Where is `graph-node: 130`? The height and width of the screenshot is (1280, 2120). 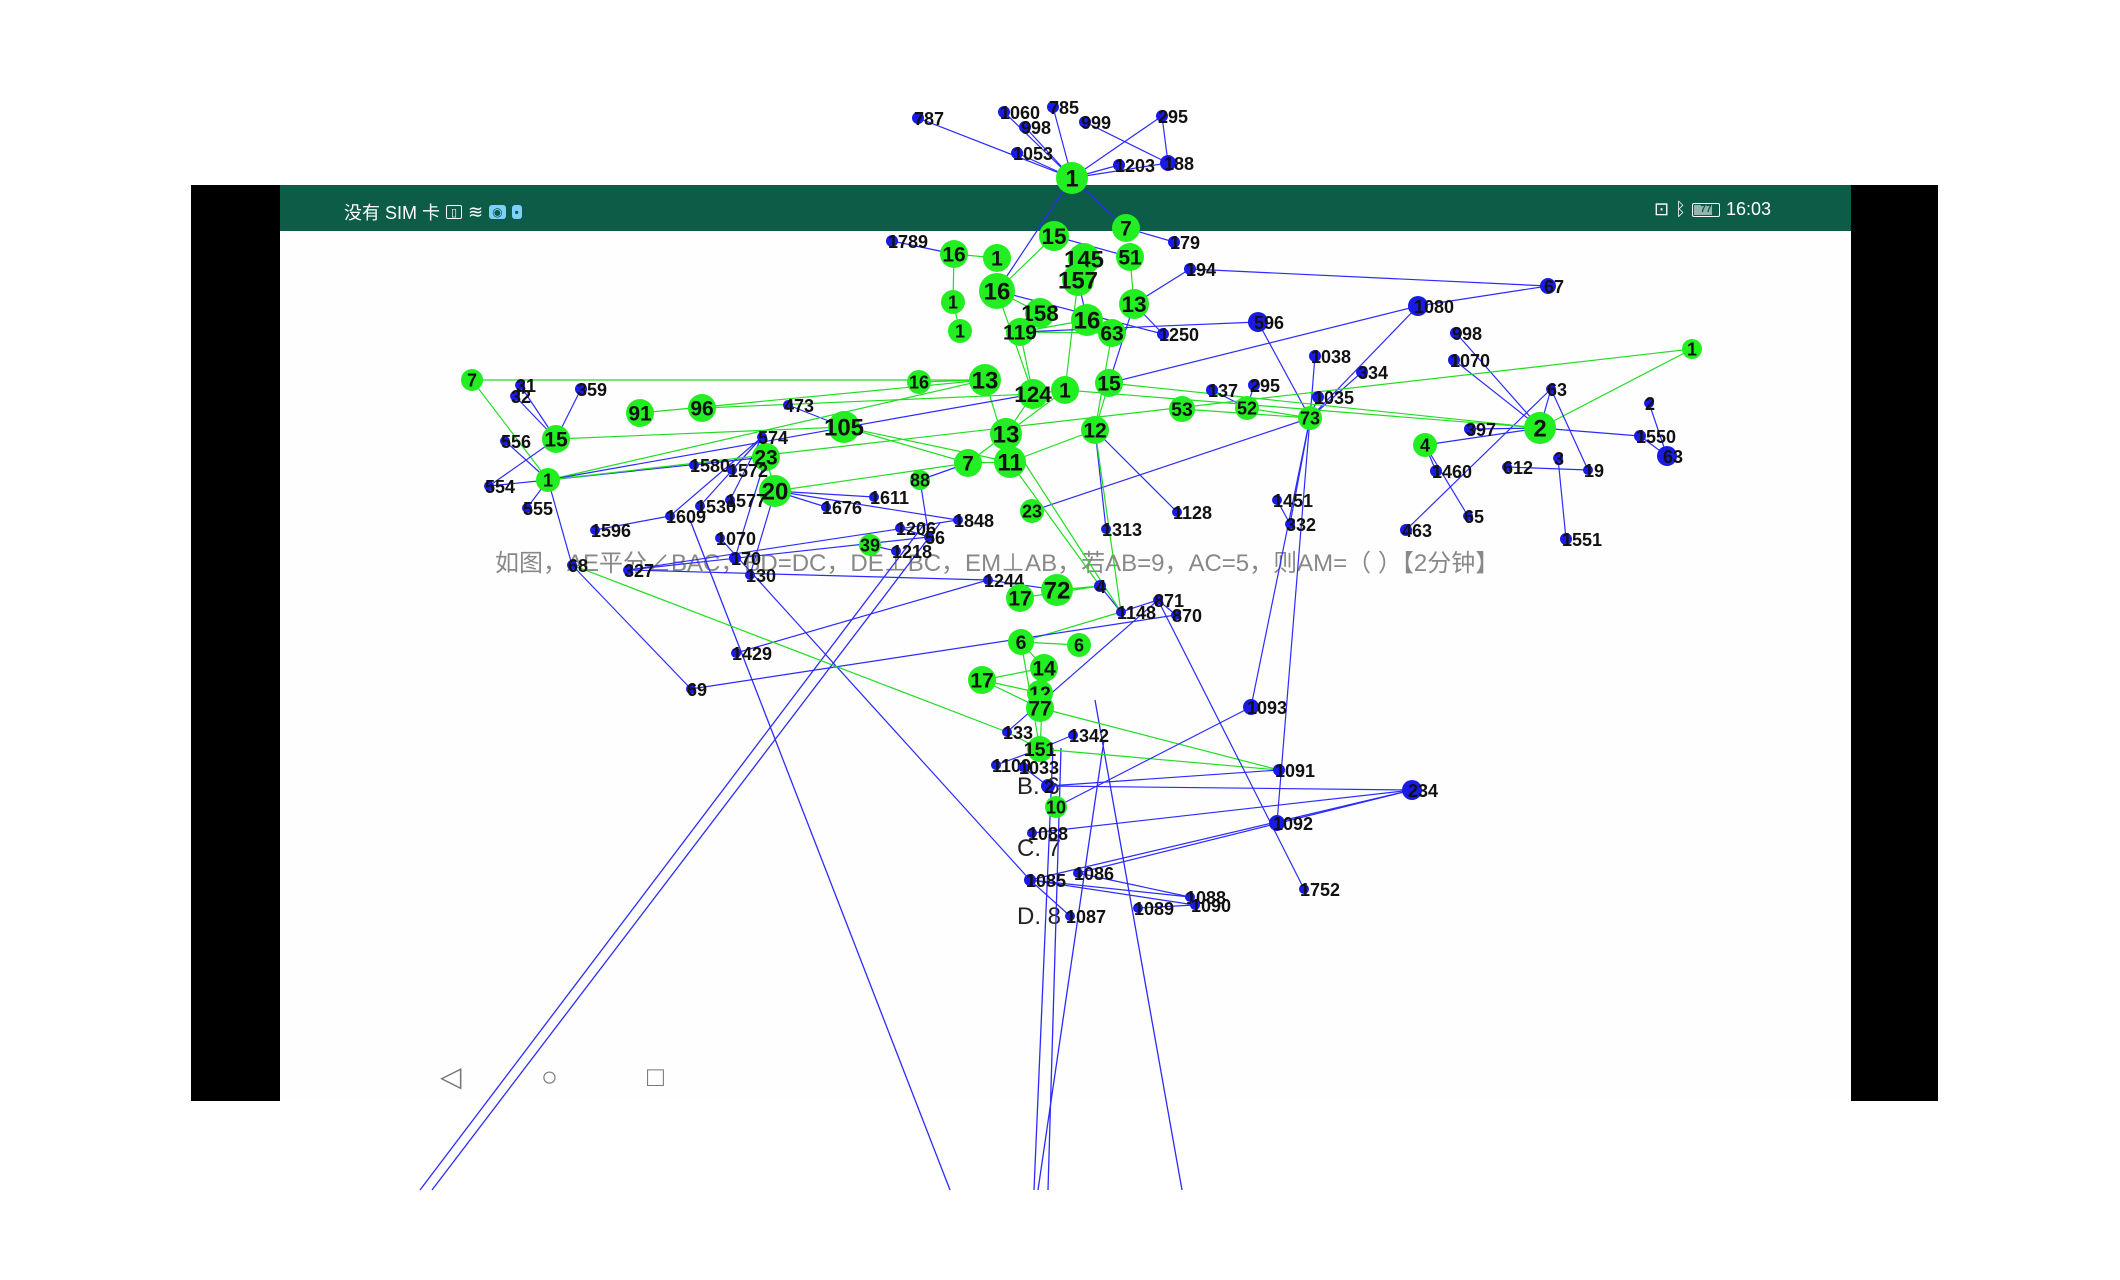
graph-node: 130 is located at coordinates (760, 576).